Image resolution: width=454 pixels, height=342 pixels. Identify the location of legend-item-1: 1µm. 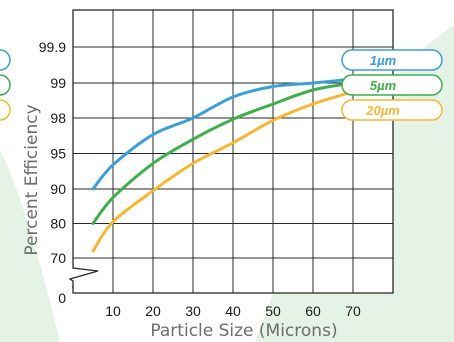
(392, 60).